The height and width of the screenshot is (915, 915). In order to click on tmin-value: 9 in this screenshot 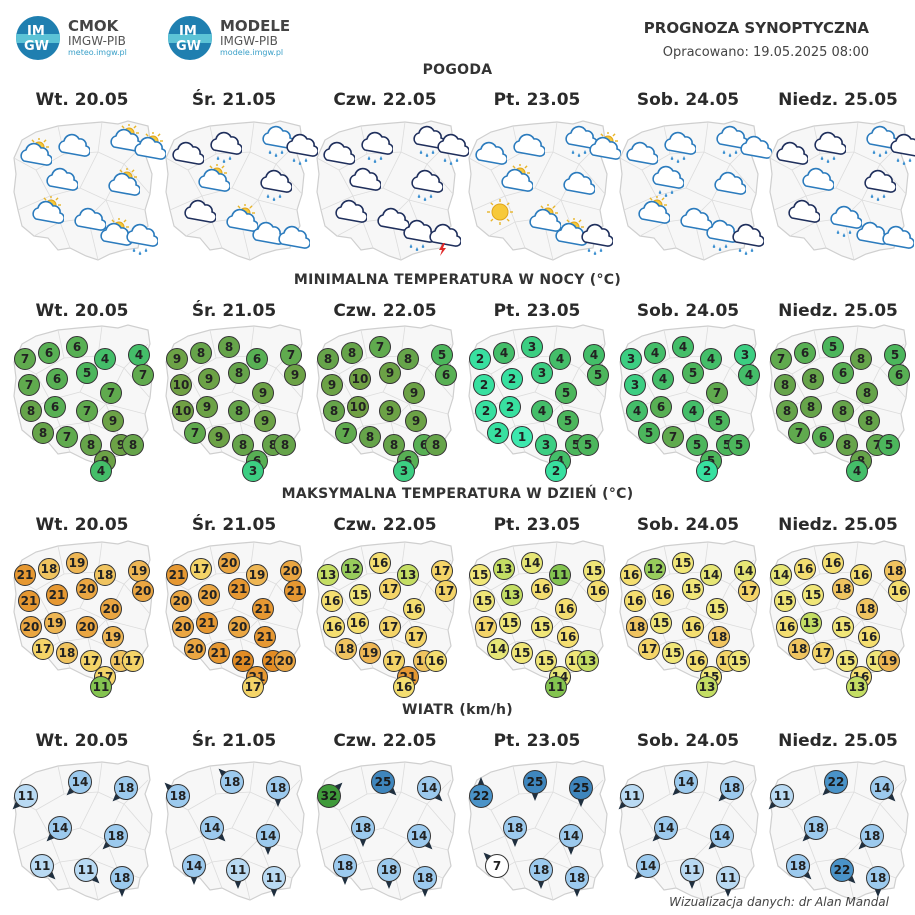, I will do `click(390, 373)`.